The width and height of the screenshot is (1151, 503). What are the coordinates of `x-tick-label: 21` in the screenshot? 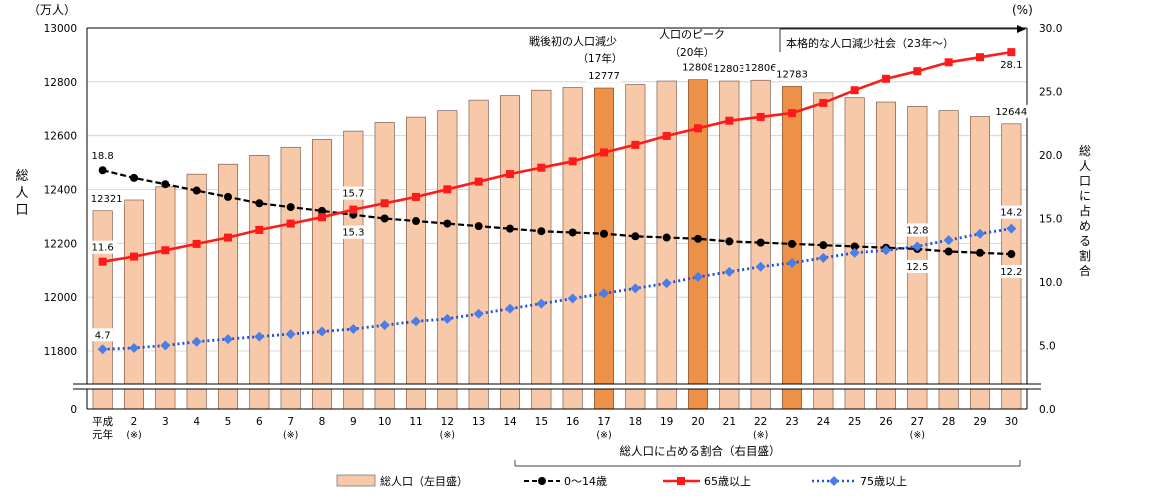 It's located at (729, 422).